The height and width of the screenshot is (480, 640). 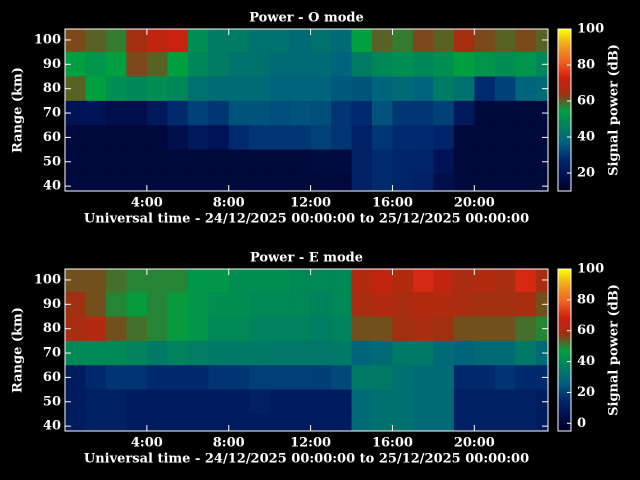 What do you see at coordinates (586, 330) in the screenshot?
I see `colorbar-tick-label: 60` at bounding box center [586, 330].